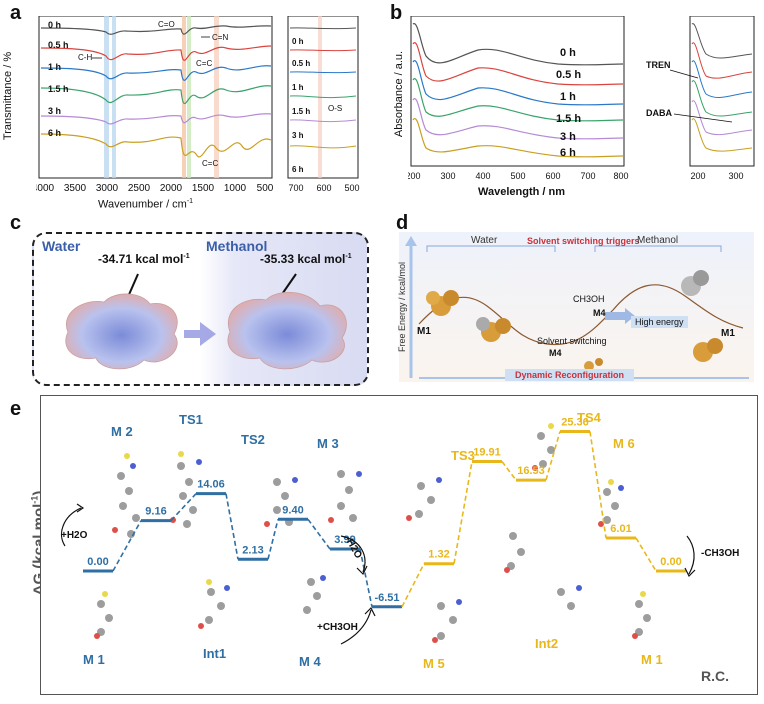 This screenshot has height=704, width=764. Describe the element at coordinates (253, 439) in the screenshot. I see `state-label-ts2: TS2` at that location.